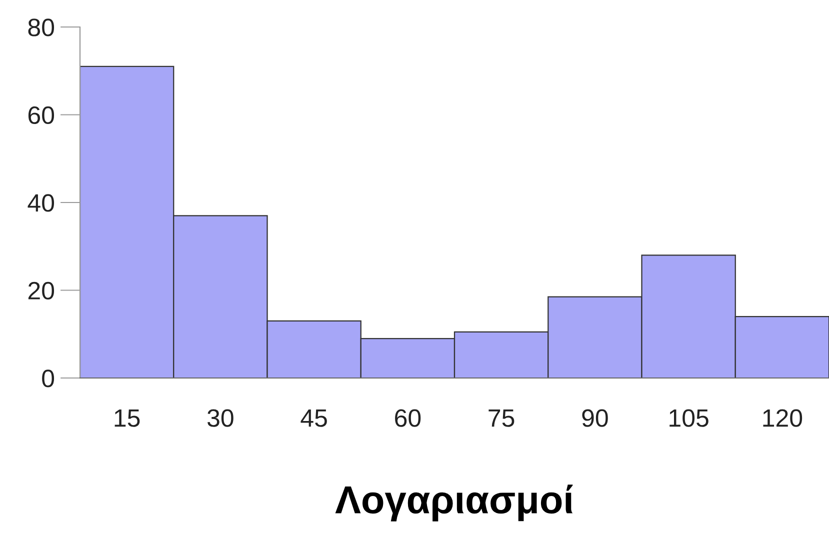 The image size is (829, 550). I want to click on x-tick-label: 75, so click(501, 418).